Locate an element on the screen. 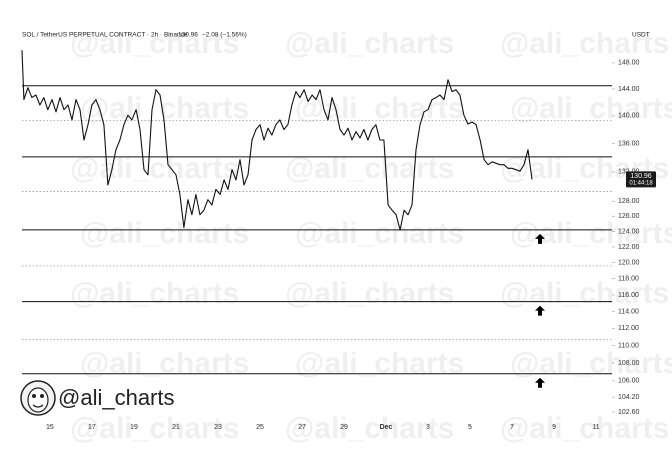 The width and height of the screenshot is (672, 455). y-tick-label: 118.00 is located at coordinates (628, 279).